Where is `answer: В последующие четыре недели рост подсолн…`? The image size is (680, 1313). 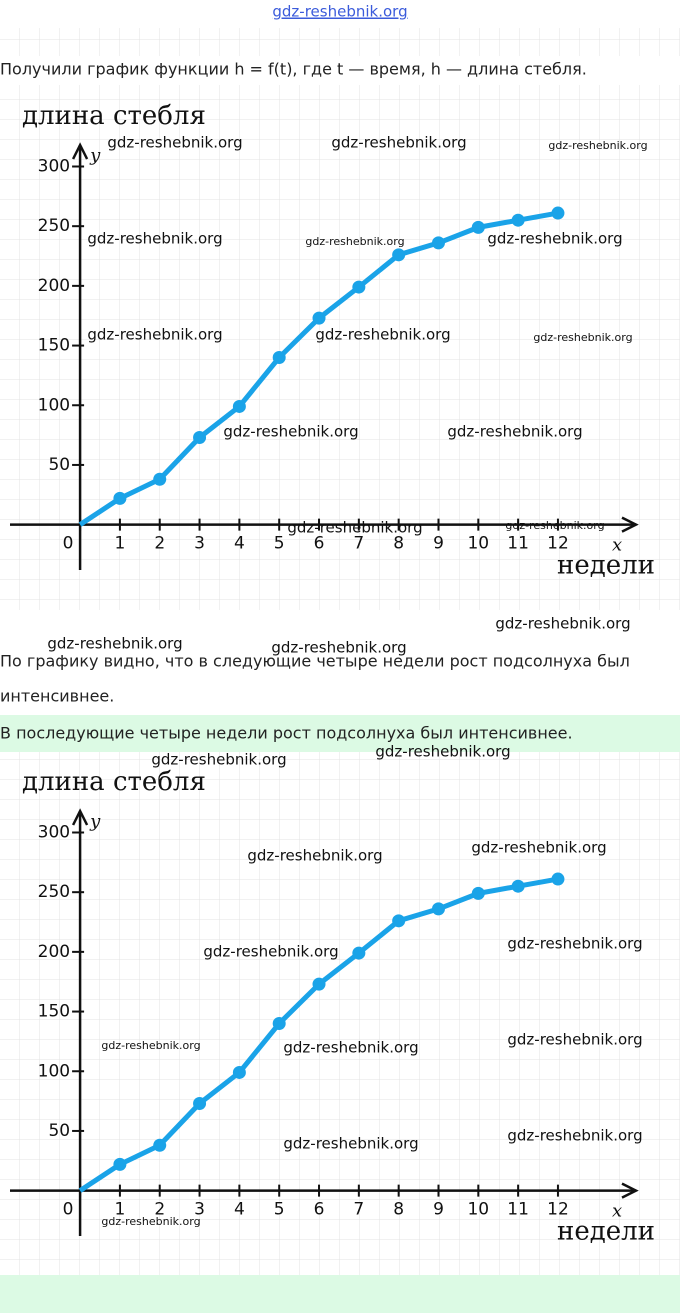 answer: В последующие четыре недели рост подсолн… is located at coordinates (286, 733).